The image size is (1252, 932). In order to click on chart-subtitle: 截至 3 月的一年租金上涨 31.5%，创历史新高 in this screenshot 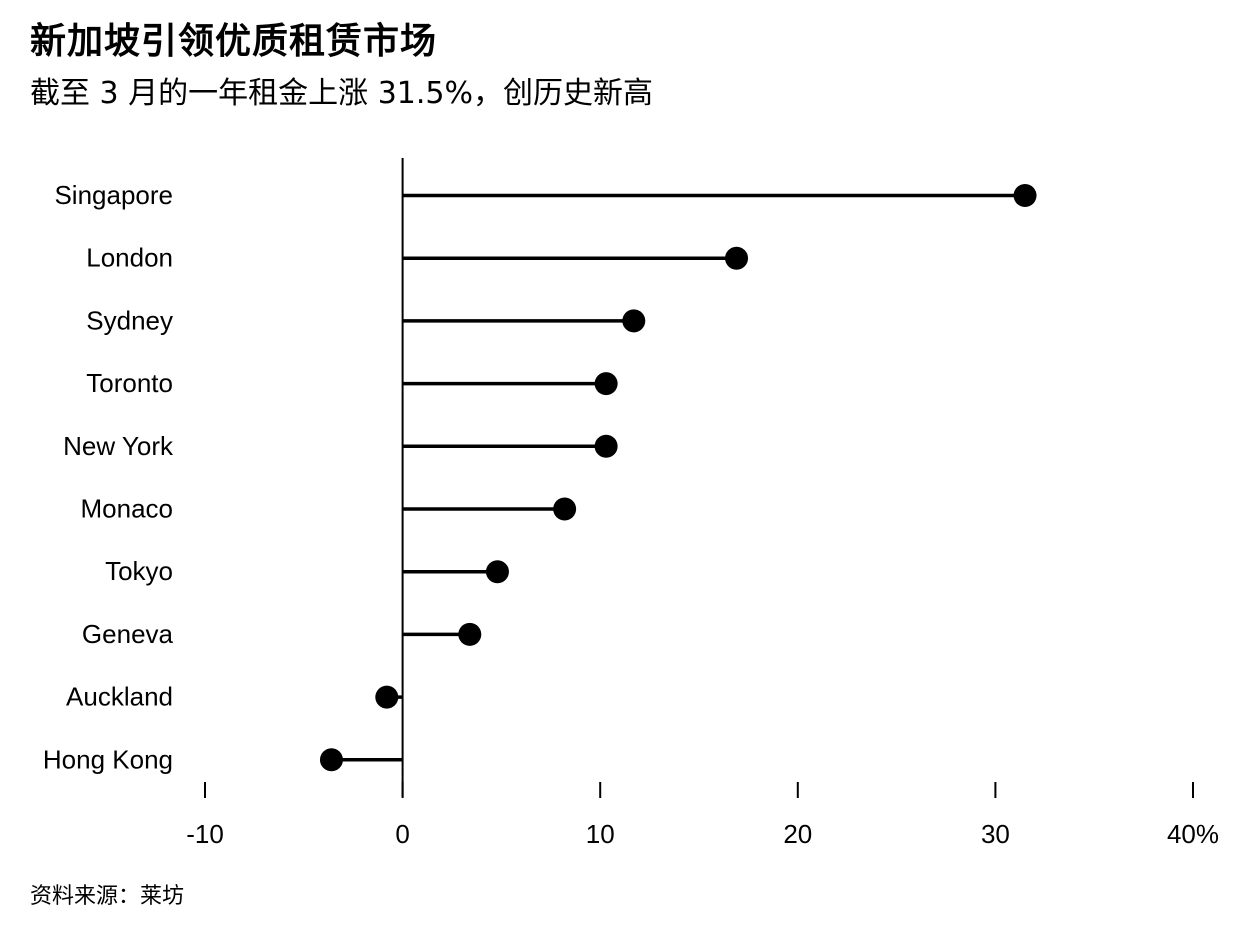, I will do `click(341, 93)`.